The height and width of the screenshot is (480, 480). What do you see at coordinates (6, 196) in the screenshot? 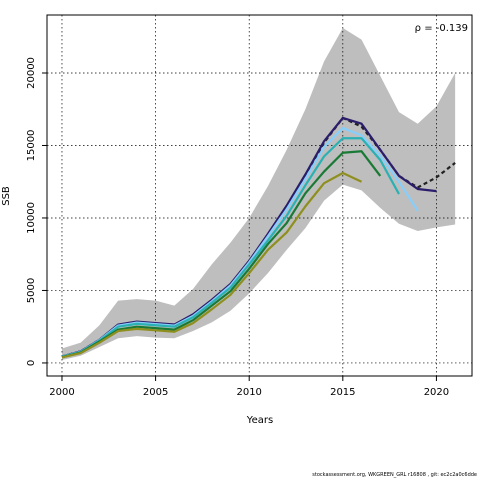
I see `y-axis-title: SSB` at bounding box center [6, 196].